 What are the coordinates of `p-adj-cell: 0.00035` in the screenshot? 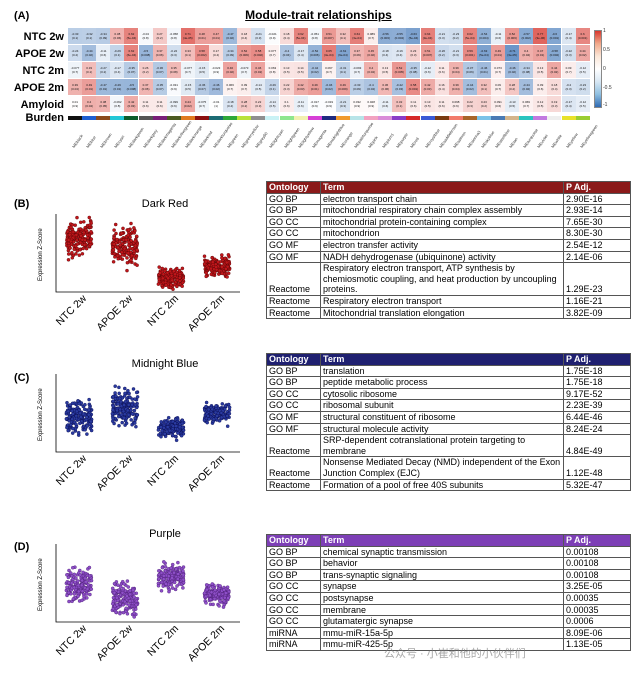 It's located at (597, 598).